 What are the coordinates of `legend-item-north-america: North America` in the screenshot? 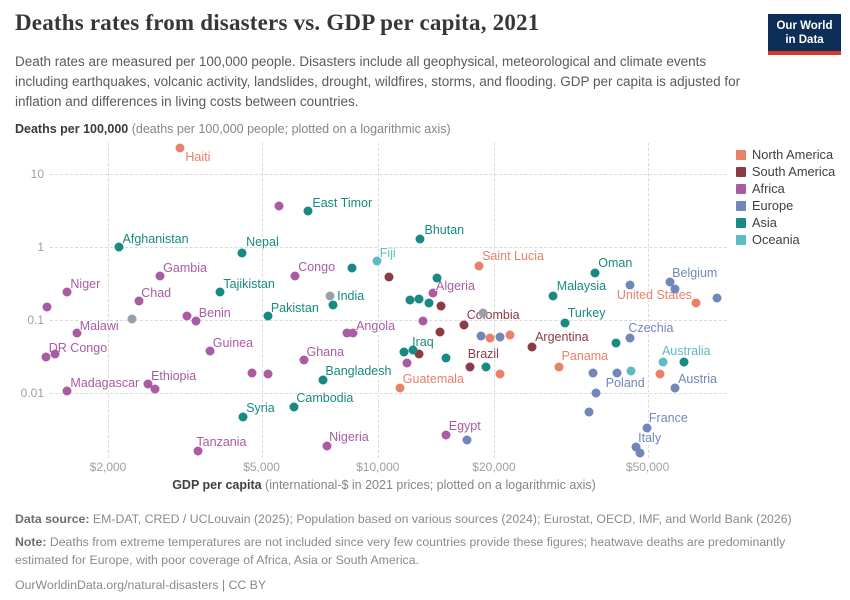 It's located at (785, 154).